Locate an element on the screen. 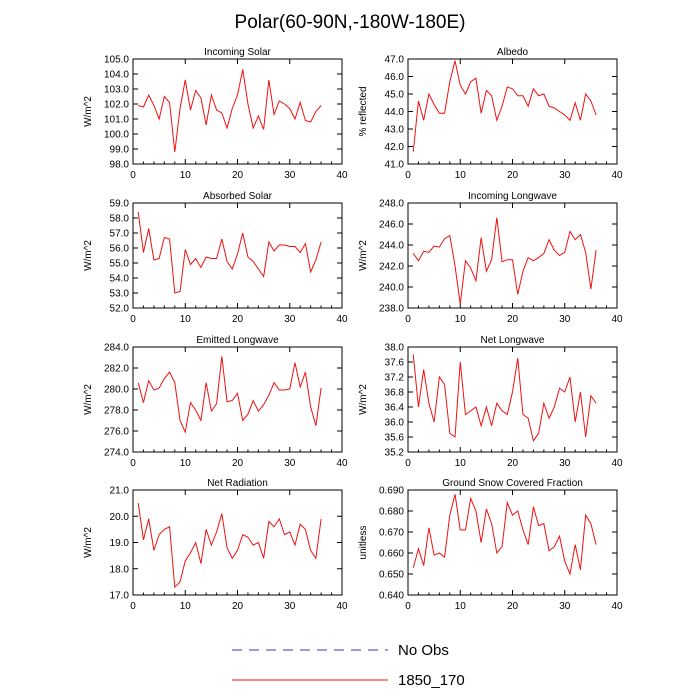 The height and width of the screenshot is (700, 700). y-tick-label: 103.0 is located at coordinates (116, 90).